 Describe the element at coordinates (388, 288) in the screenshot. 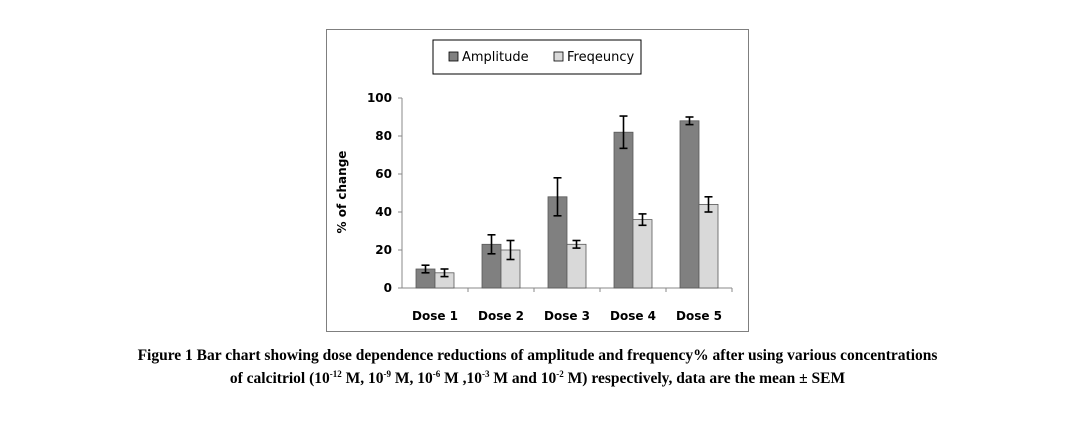

I see `y-tick-label: 0` at that location.